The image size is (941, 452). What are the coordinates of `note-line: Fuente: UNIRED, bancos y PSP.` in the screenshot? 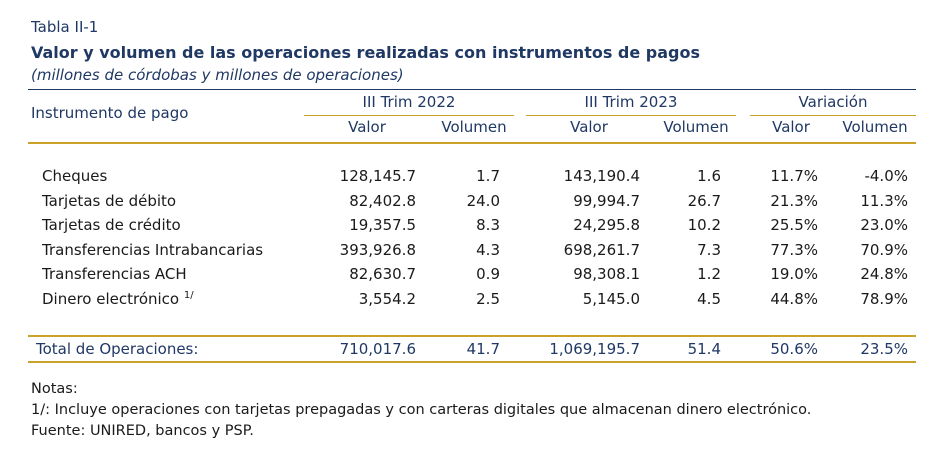 It's located at (142, 431).